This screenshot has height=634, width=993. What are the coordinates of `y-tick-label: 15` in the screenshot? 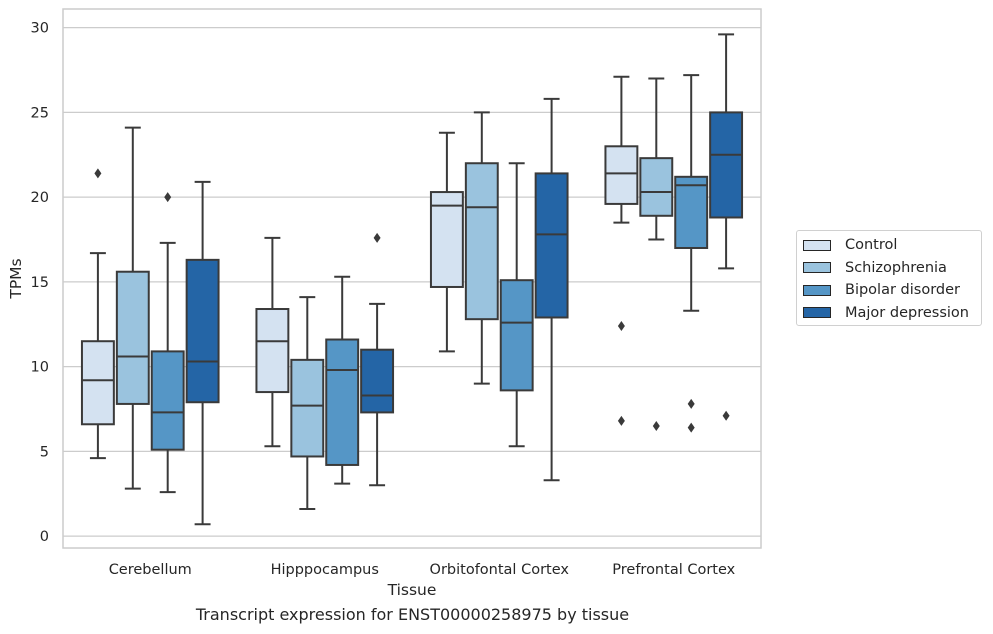 It's located at (40, 283).